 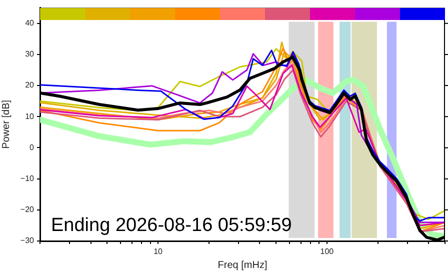 I want to click on y-tick-label: −30, so click(x=27, y=241).